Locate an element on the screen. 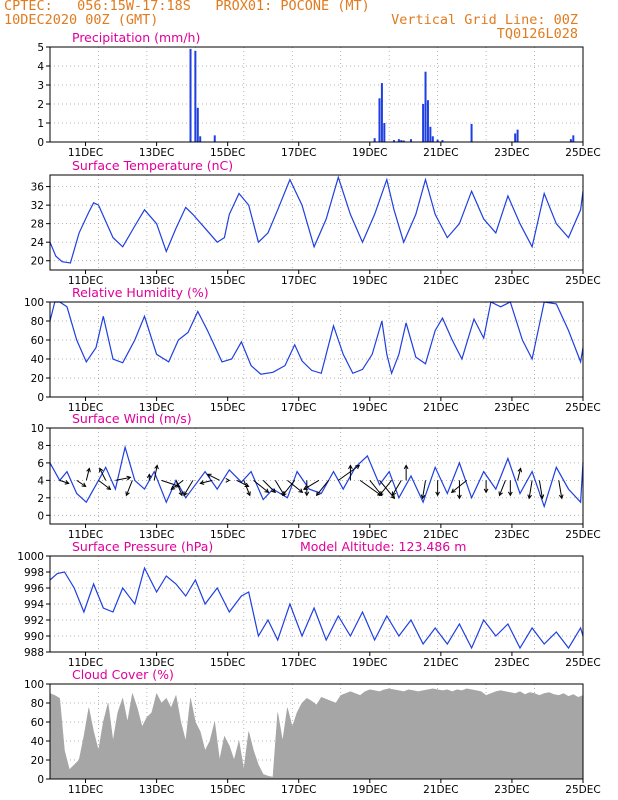 This screenshot has height=800, width=618. temp-xtick-label: 15DEC is located at coordinates (227, 281).